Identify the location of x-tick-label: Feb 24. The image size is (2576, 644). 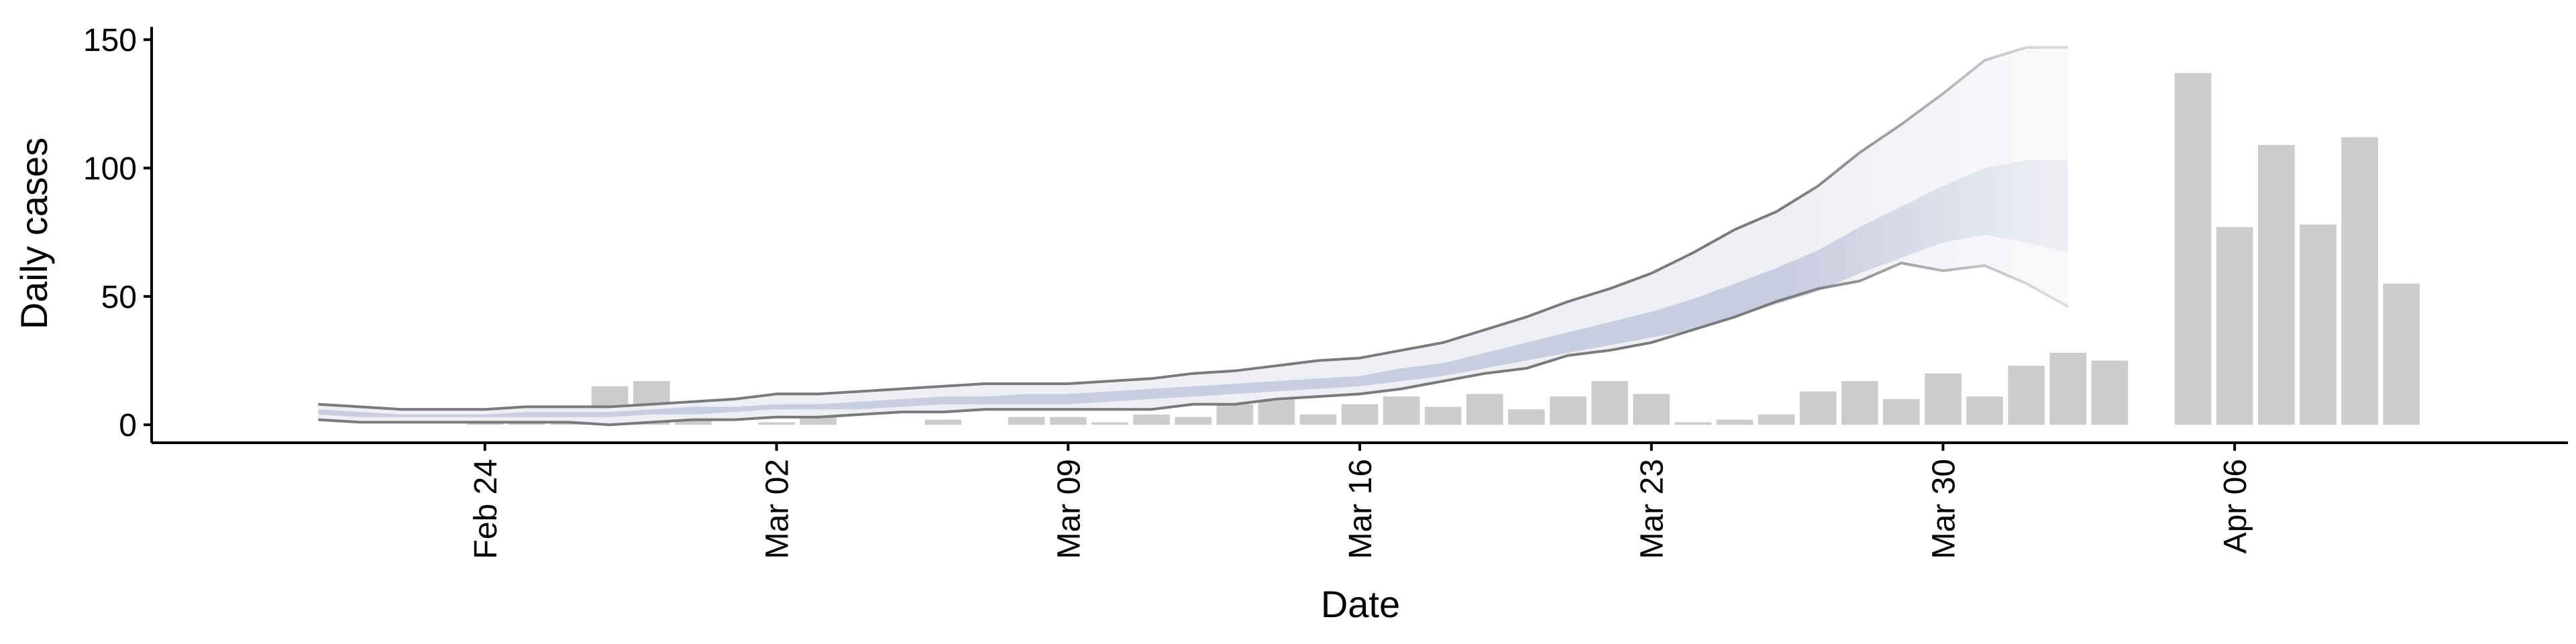
(486, 509).